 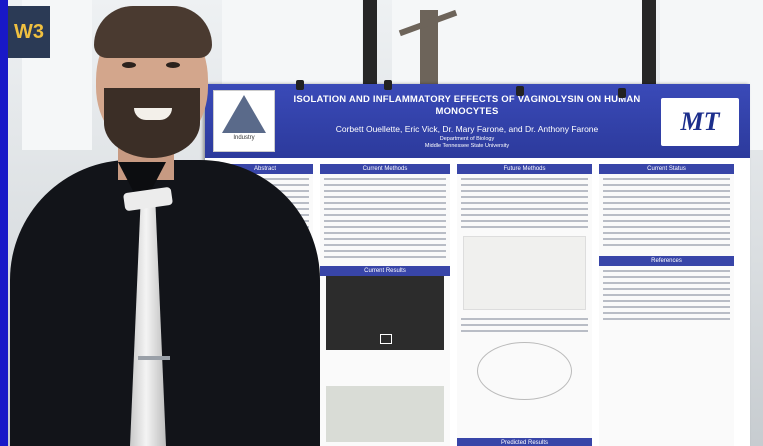 What do you see at coordinates (429, 50) in the screenshot?
I see `tree-trunk` at bounding box center [429, 50].